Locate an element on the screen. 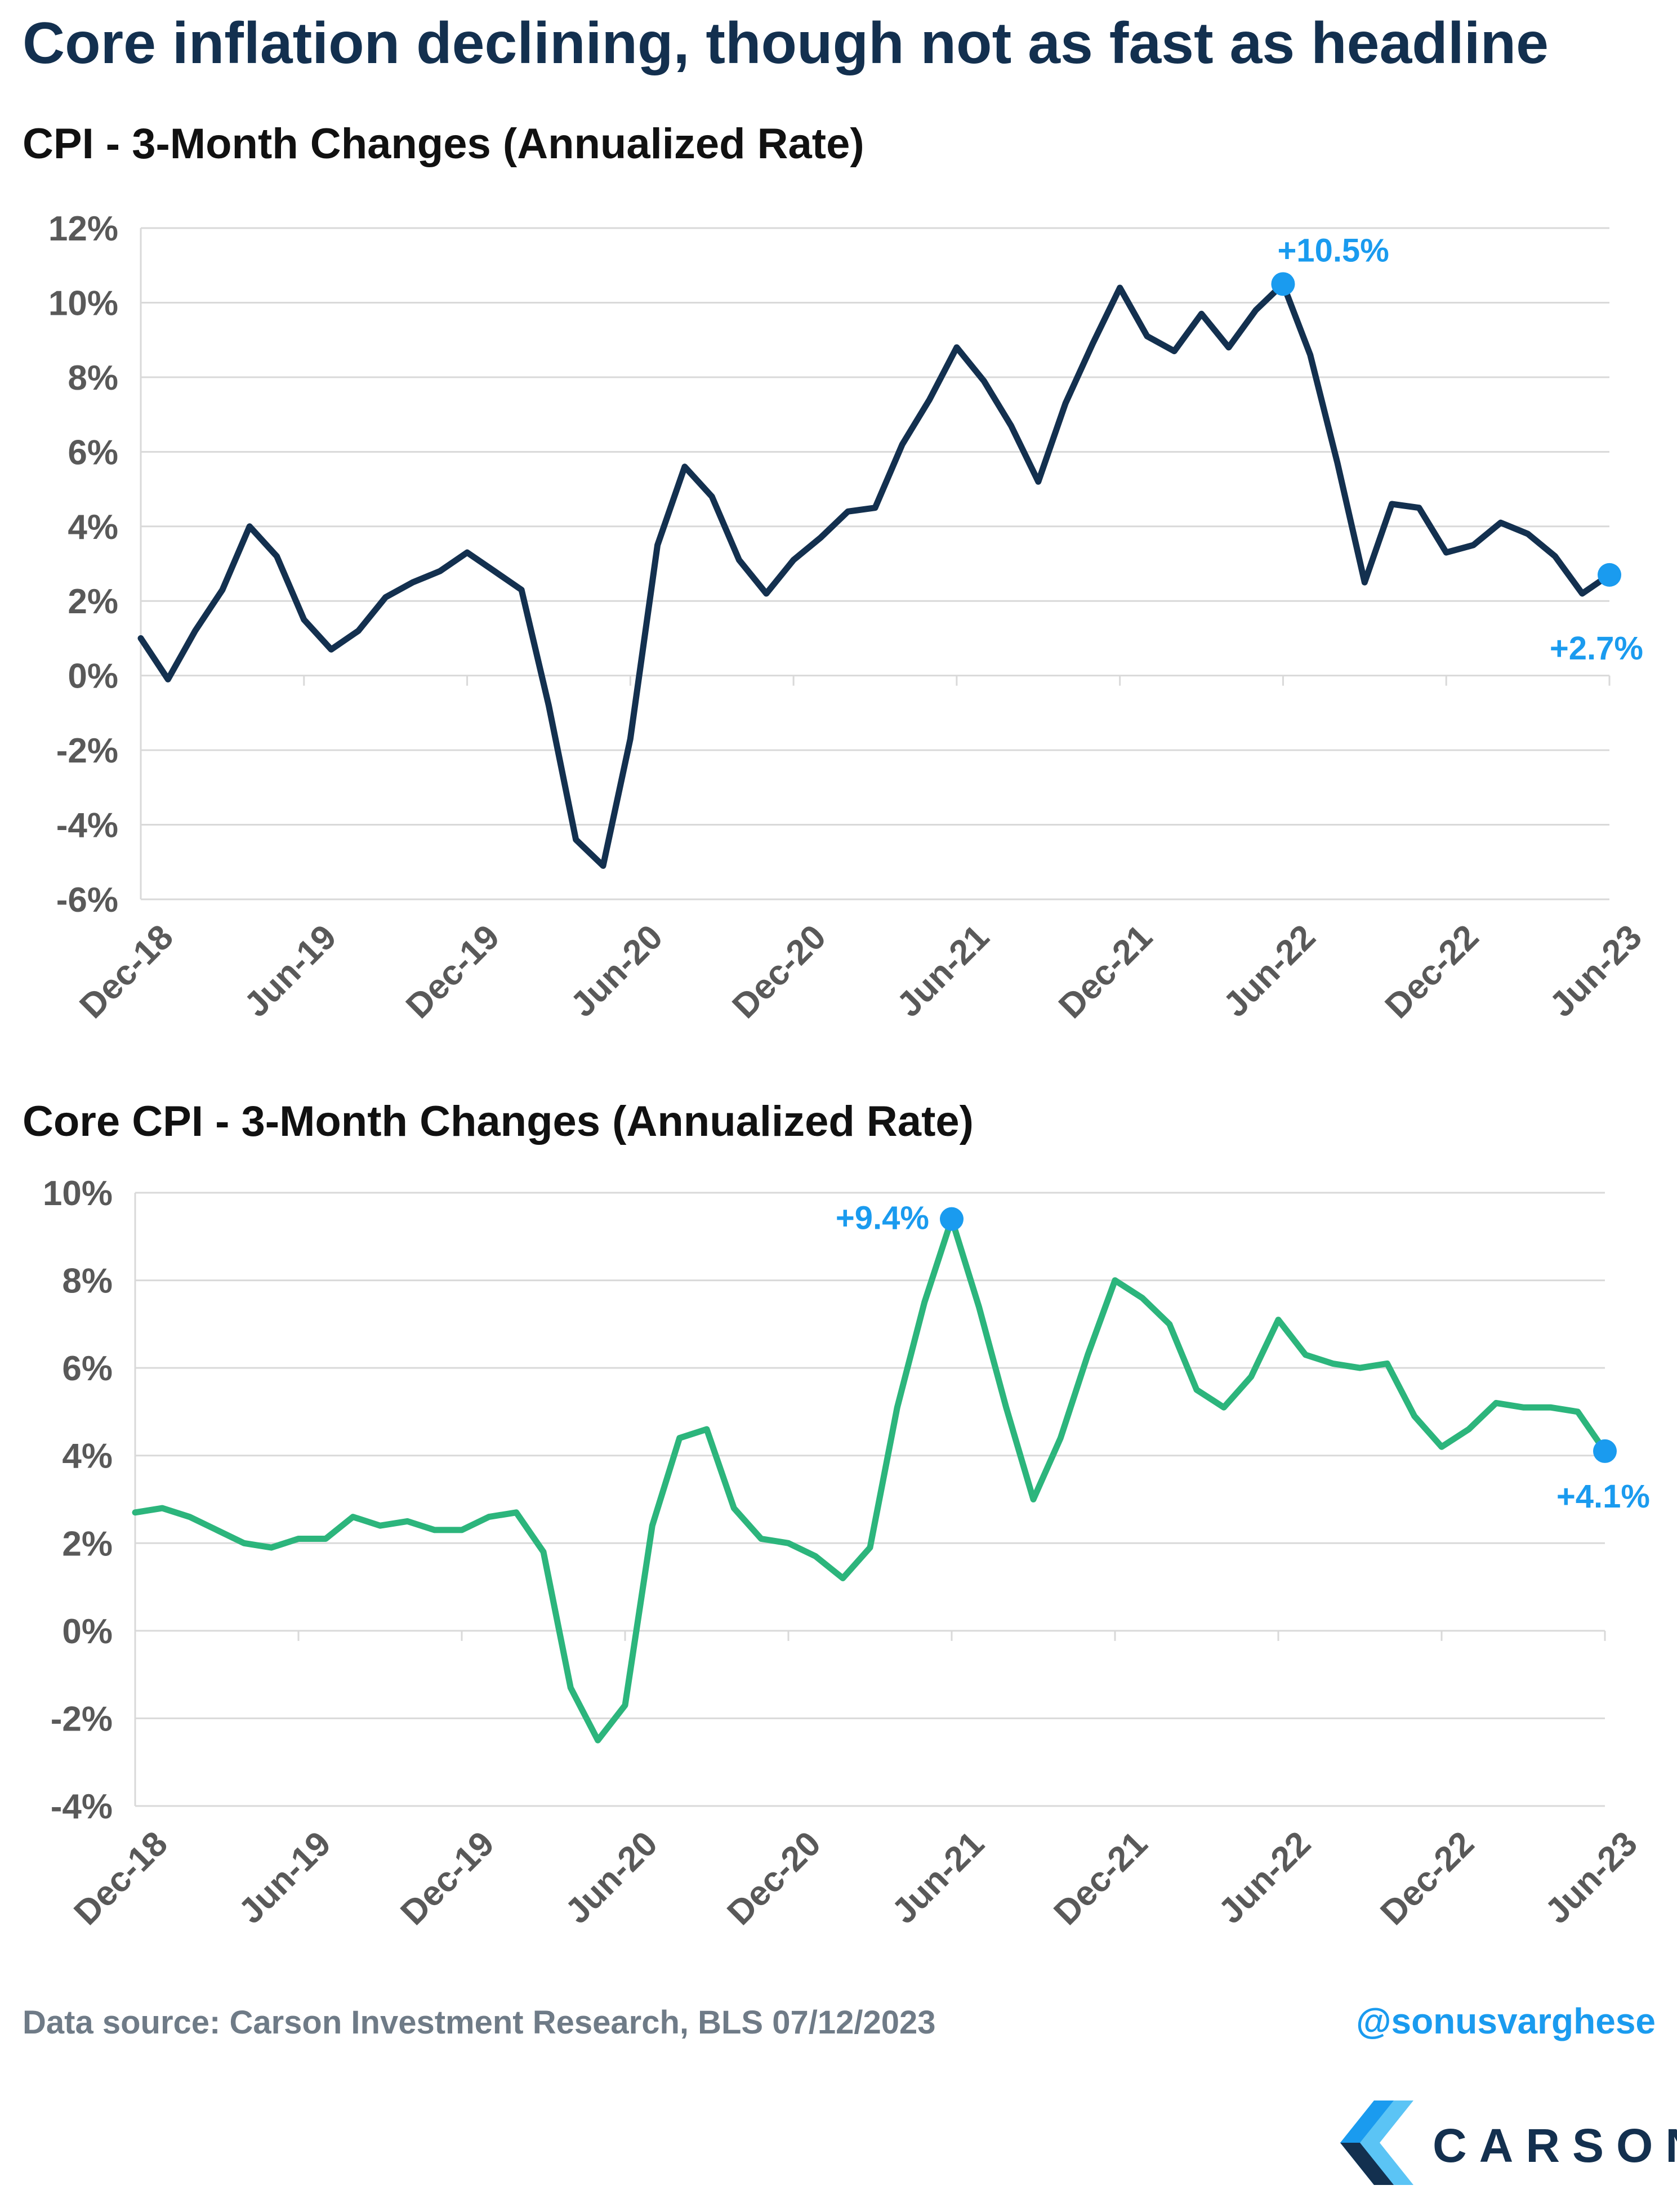 The image size is (1677, 2212). core-x-tick-label: Jun-21 is located at coordinates (938, 1877).